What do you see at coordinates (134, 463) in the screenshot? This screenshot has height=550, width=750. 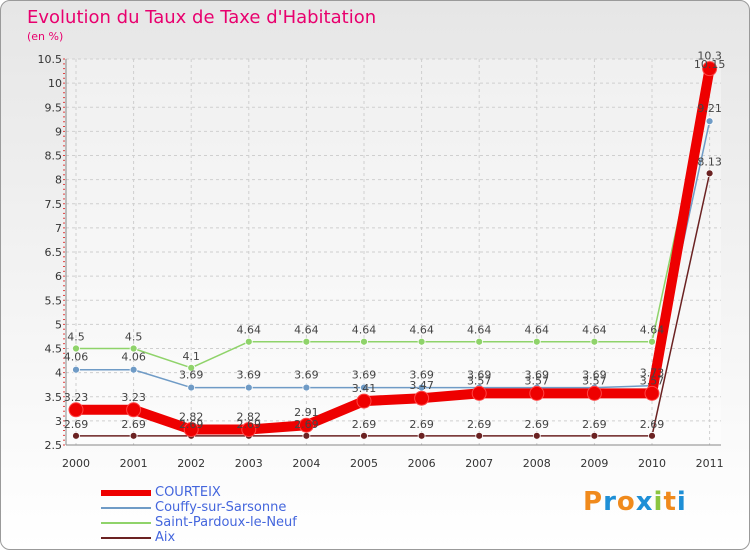 I see `x-tick-label: 2001` at bounding box center [134, 463].